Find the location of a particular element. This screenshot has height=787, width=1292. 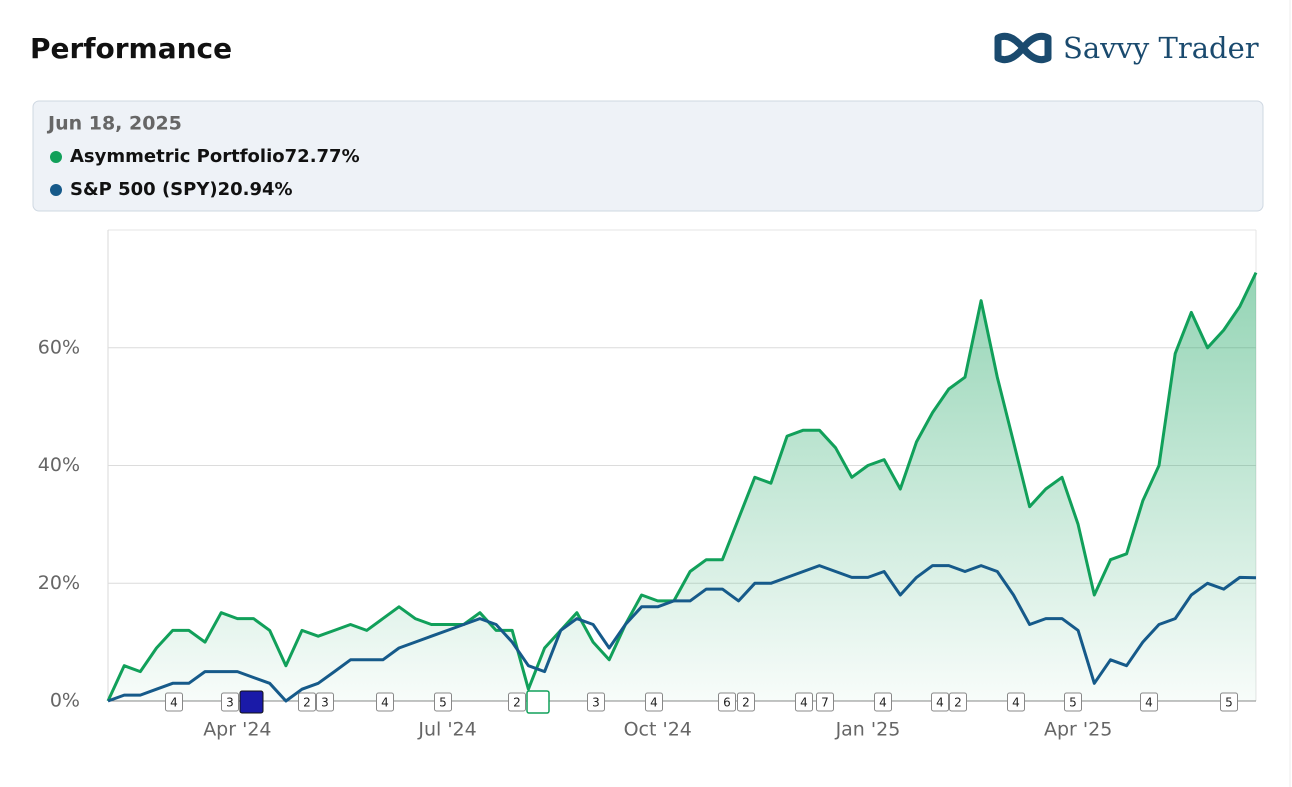

x-tick-label: Jul '24 is located at coordinates (446, 730).